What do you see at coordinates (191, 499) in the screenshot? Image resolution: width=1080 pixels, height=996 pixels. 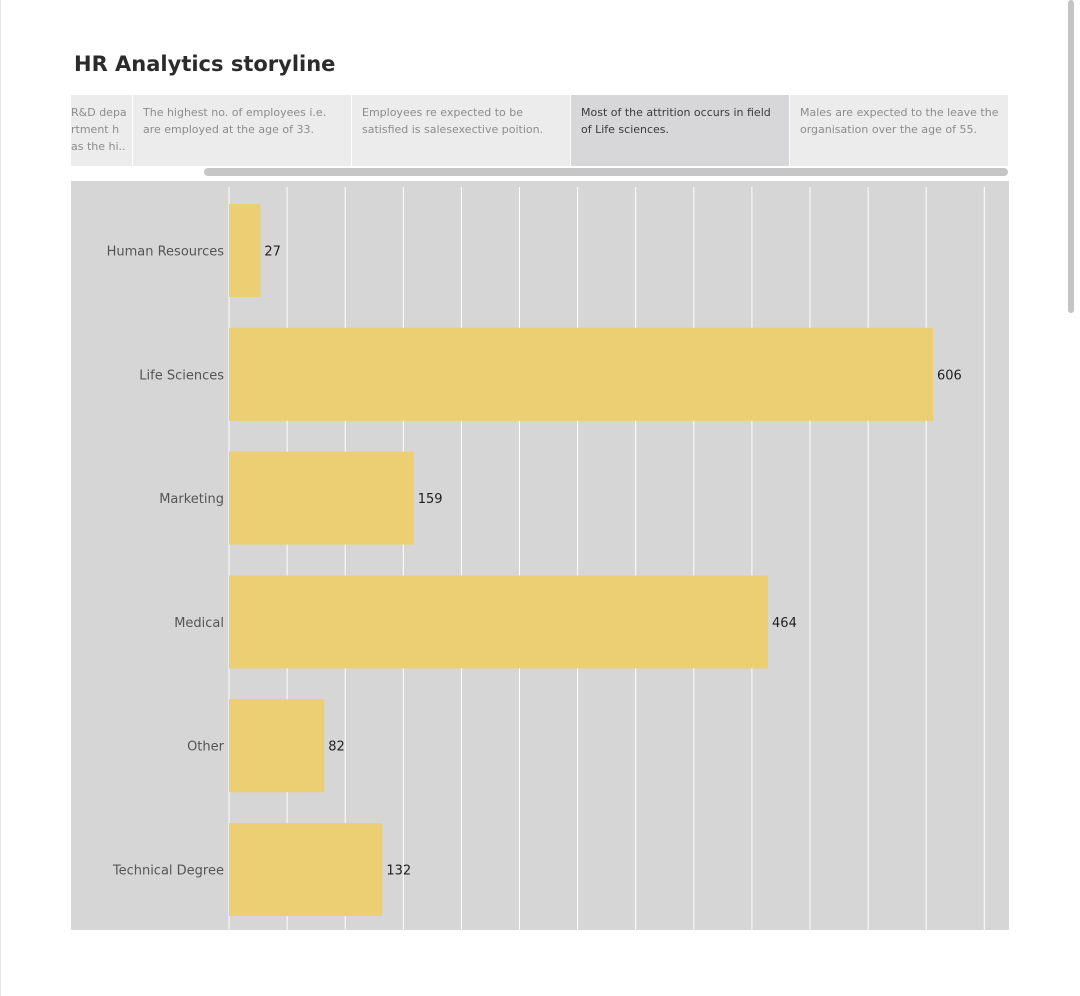 I see `category-label: Marketing` at bounding box center [191, 499].